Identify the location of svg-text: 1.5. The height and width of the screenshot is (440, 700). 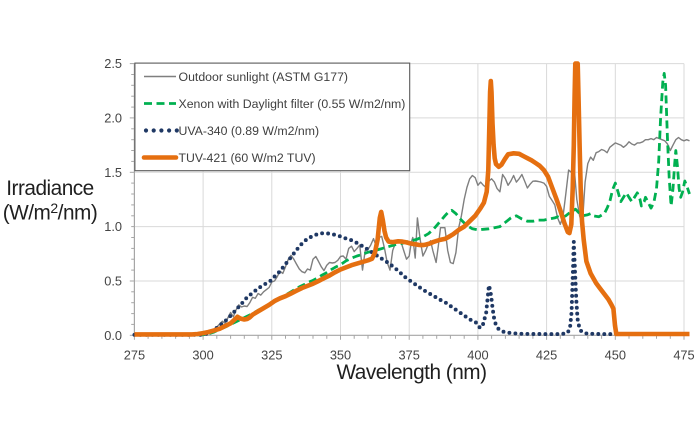
(113, 172).